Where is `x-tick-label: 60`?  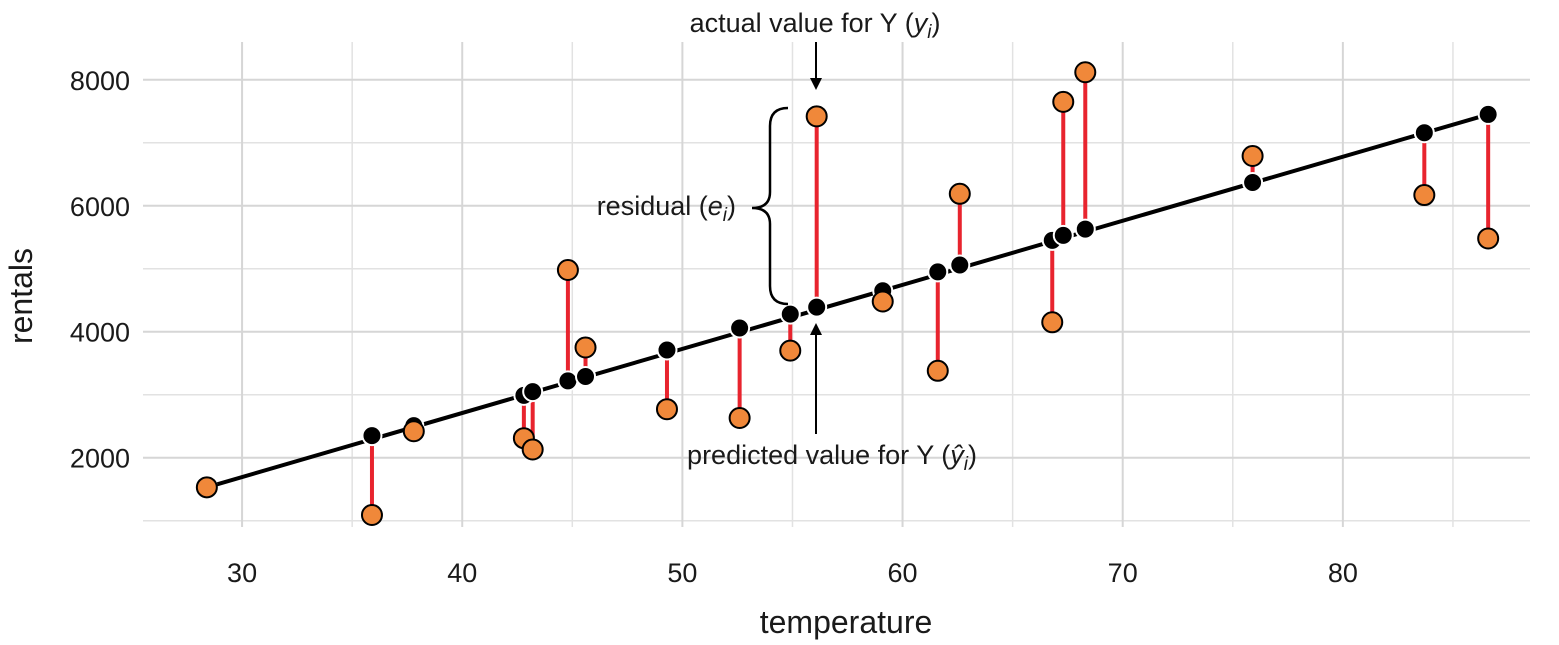 x-tick-label: 60 is located at coordinates (903, 573).